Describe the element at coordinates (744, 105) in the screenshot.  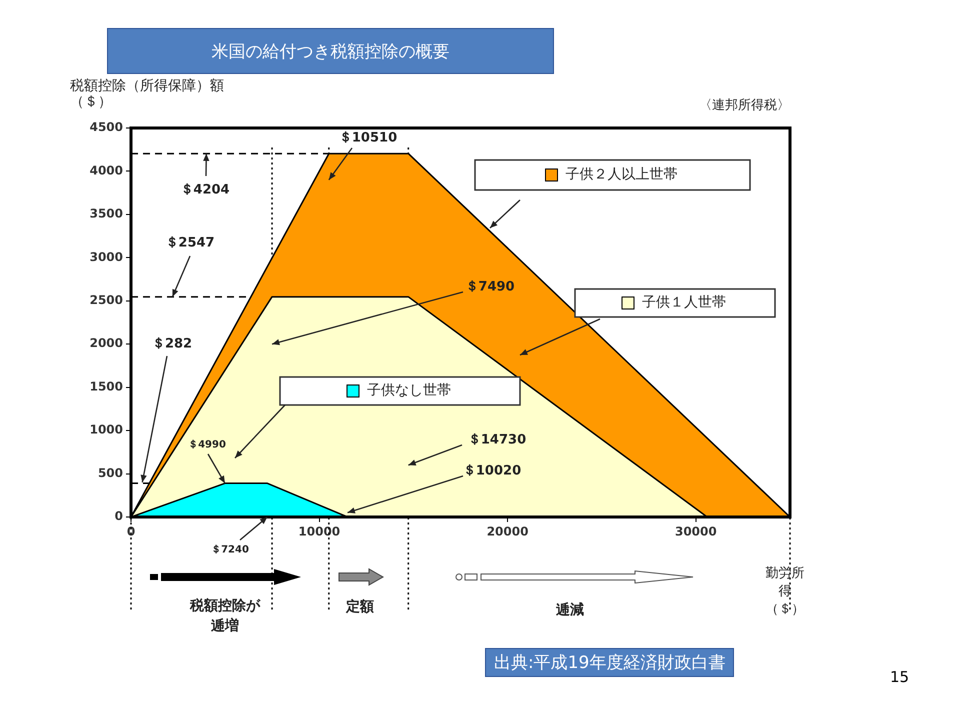
I see `chart-subtitle: 〈連邦所得税〉` at that location.